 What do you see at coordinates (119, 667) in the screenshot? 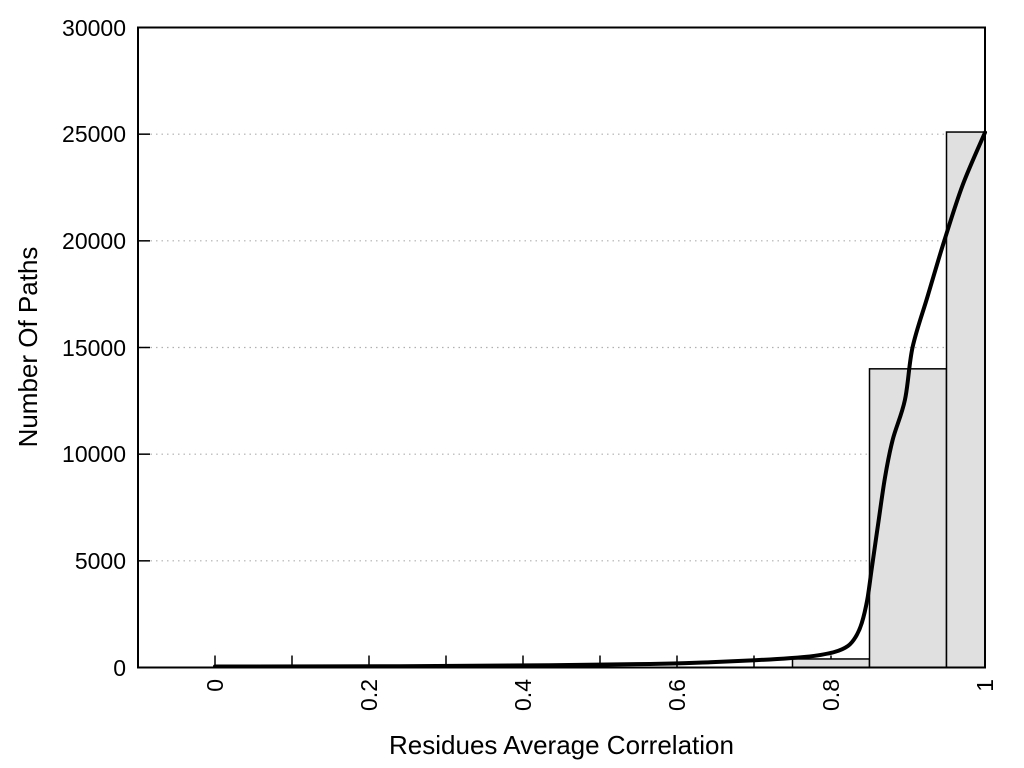
I see `y-tick-label-0: 0` at bounding box center [119, 667].